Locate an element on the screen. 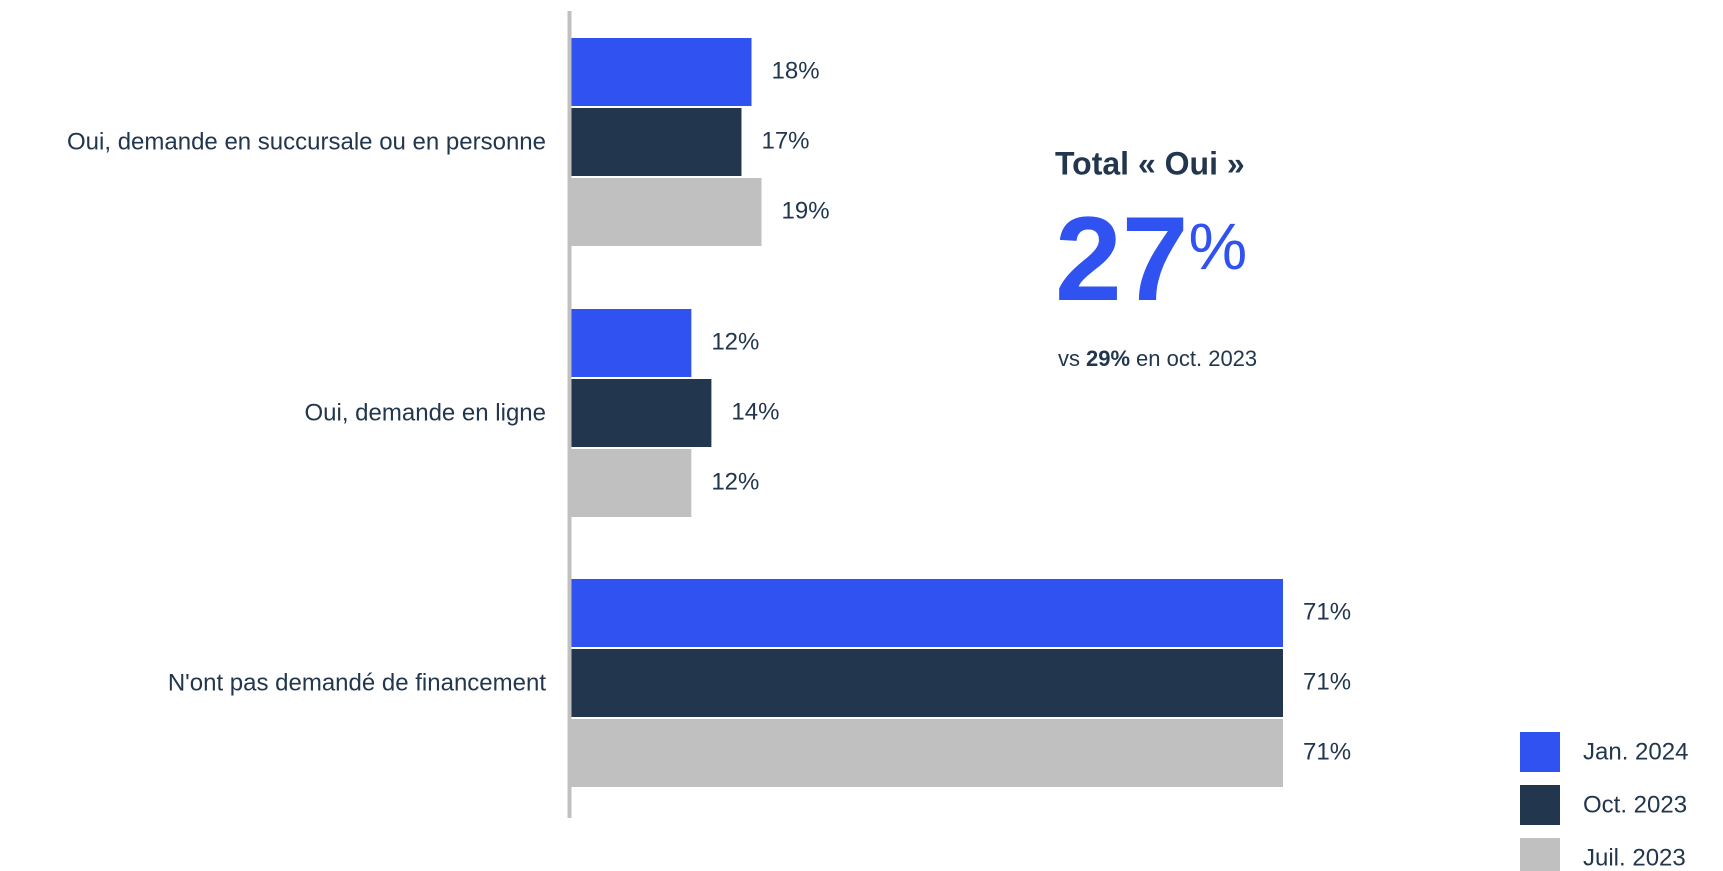 This screenshot has height=871, width=1723. comparison-suffix: en oct. 2023 is located at coordinates (1196, 358).